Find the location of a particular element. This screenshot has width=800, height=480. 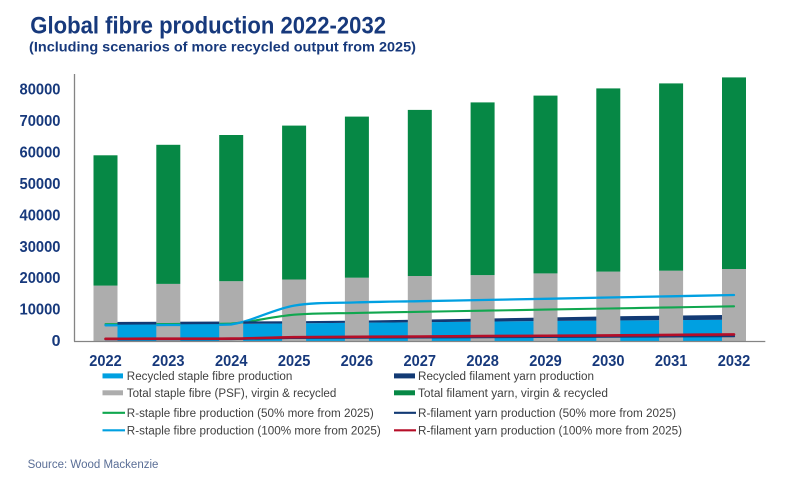

svg-text: 2025 is located at coordinates (294, 361).